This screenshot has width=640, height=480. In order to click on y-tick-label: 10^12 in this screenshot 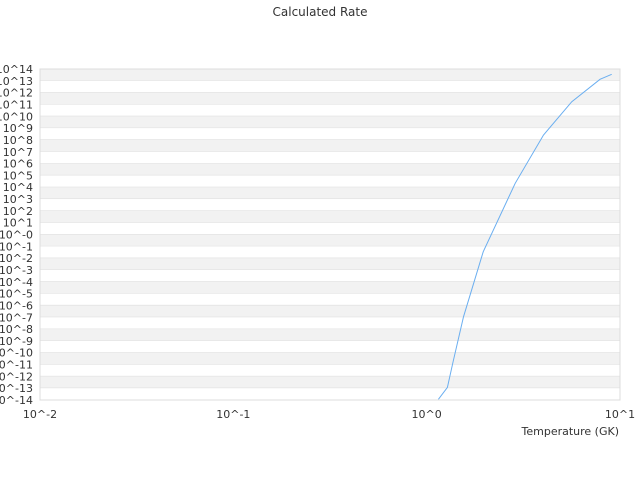, I will do `click(16, 93)`.